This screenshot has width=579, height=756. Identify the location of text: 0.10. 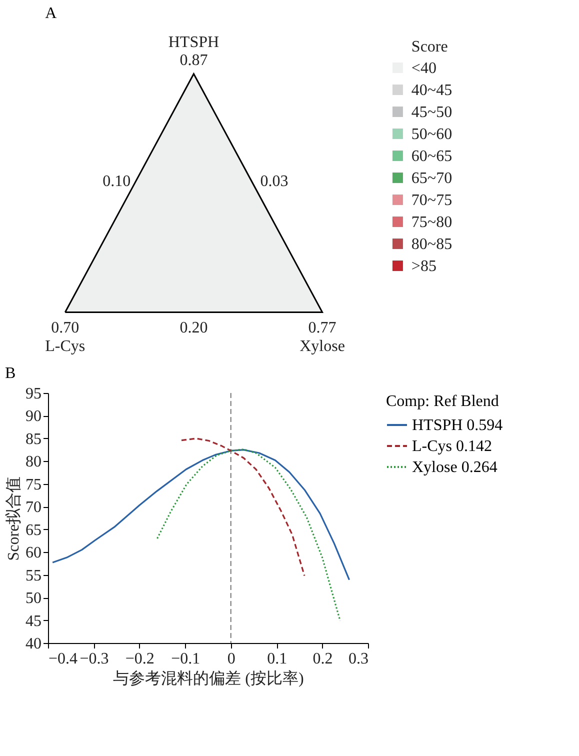
(116, 181).